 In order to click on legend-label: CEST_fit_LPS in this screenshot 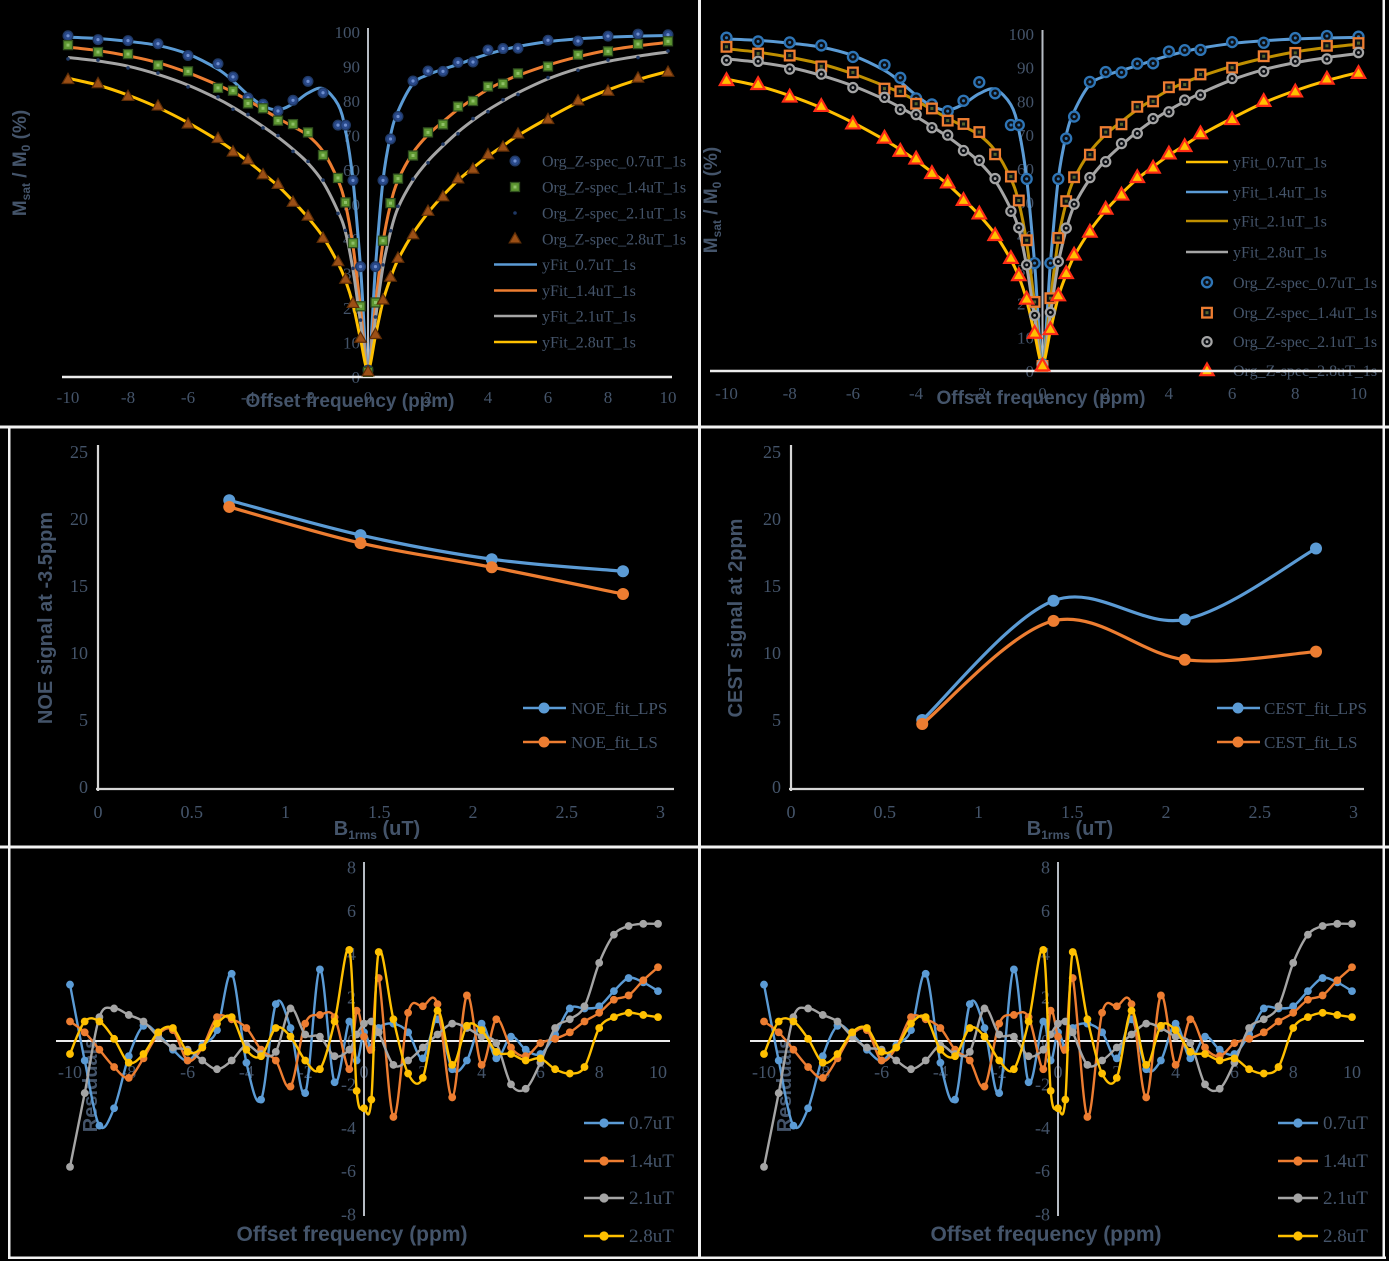, I will do `click(1315, 708)`.